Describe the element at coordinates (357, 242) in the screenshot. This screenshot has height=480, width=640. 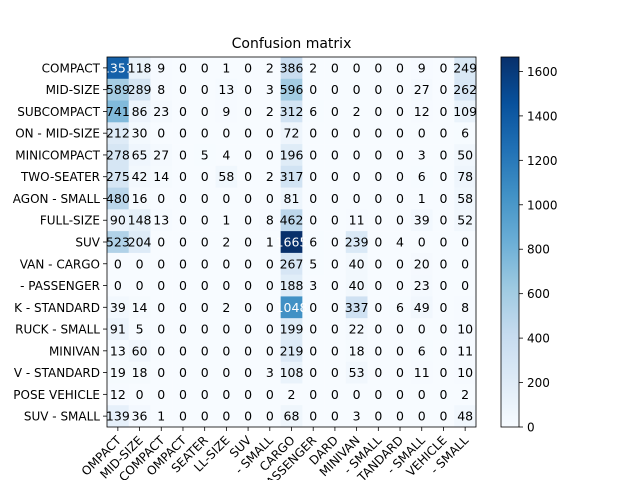
I see `cell-value-label: 239` at that location.